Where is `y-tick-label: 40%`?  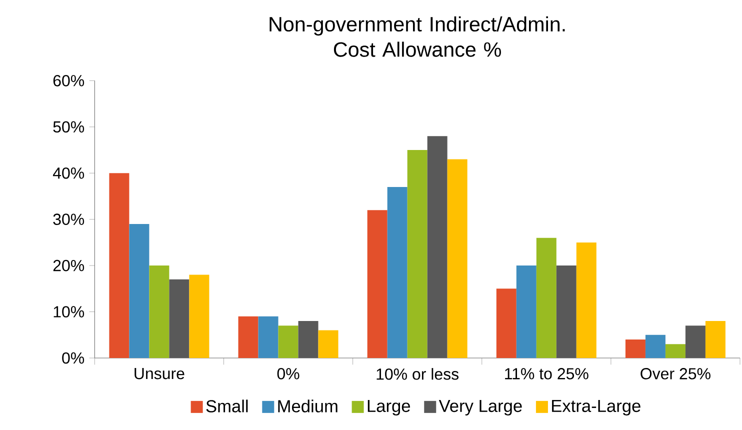
y-tick-label: 40% is located at coordinates (68, 173).